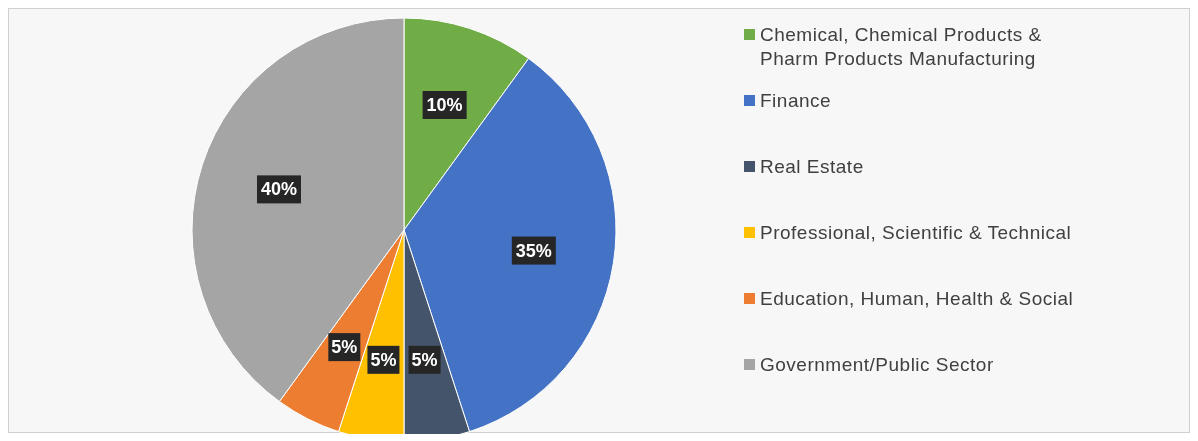 This screenshot has height=441, width=1198. Describe the element at coordinates (796, 101) in the screenshot. I see `legend-label: Finance` at that location.